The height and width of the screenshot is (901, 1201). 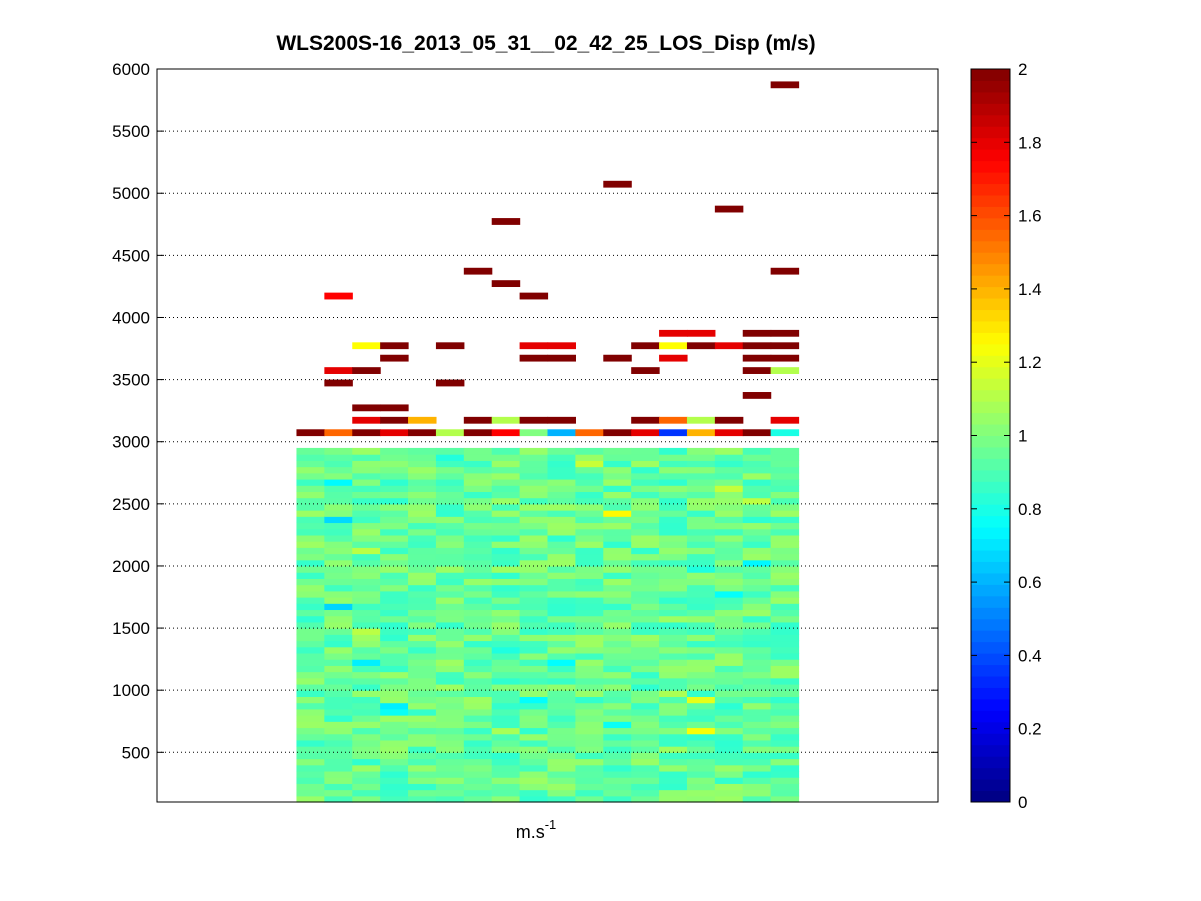 I want to click on colorbar-tick-label: 0.2, so click(x=1030, y=729).